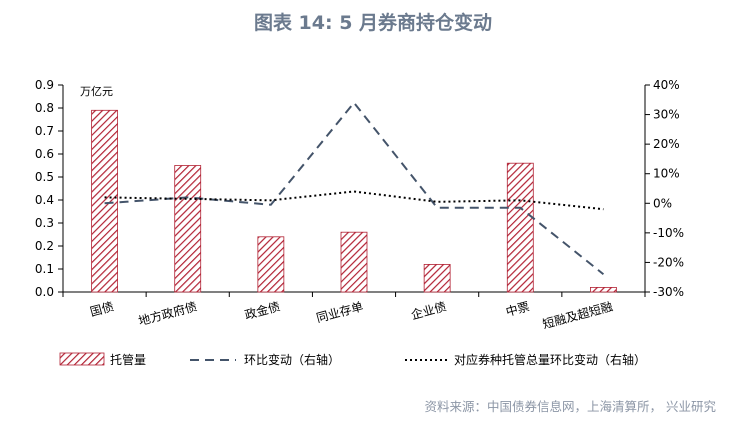 This screenshot has width=746, height=428. Describe the element at coordinates (292, 359) in the screenshot. I see `legend-label: 环比变动（右轴）` at that location.